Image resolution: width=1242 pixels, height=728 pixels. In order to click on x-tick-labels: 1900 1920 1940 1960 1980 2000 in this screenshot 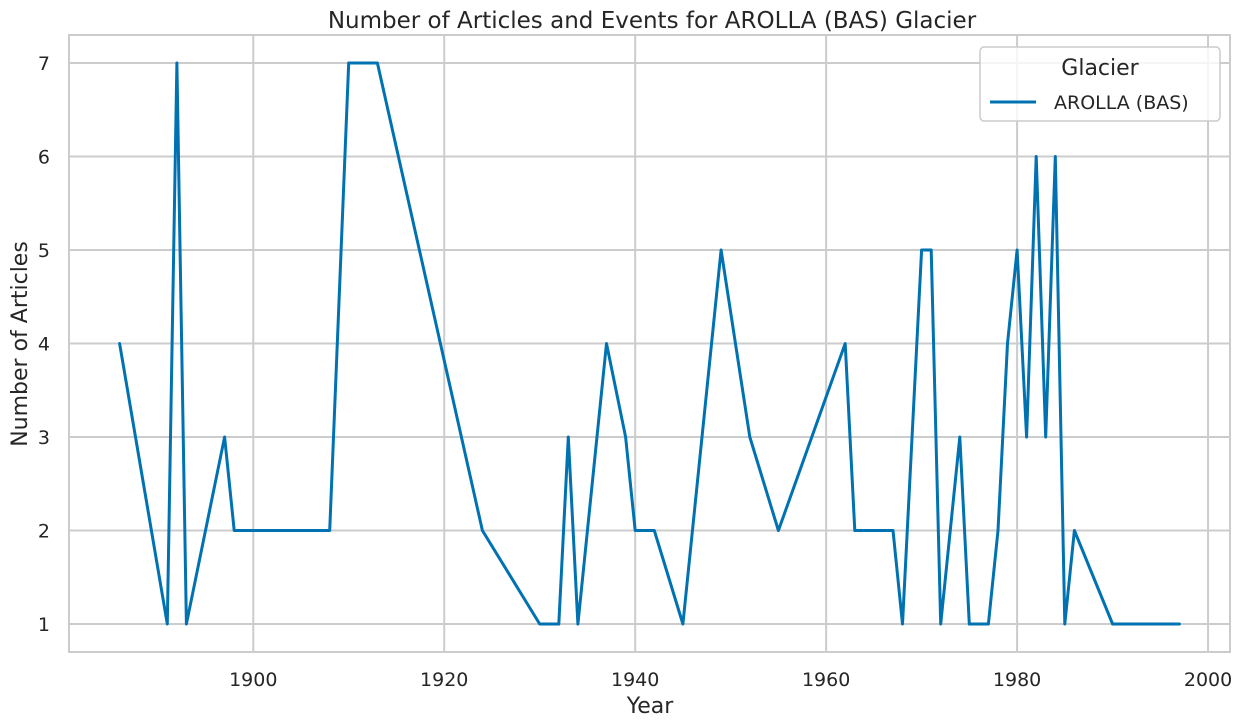, I will do `click(730, 680)`.